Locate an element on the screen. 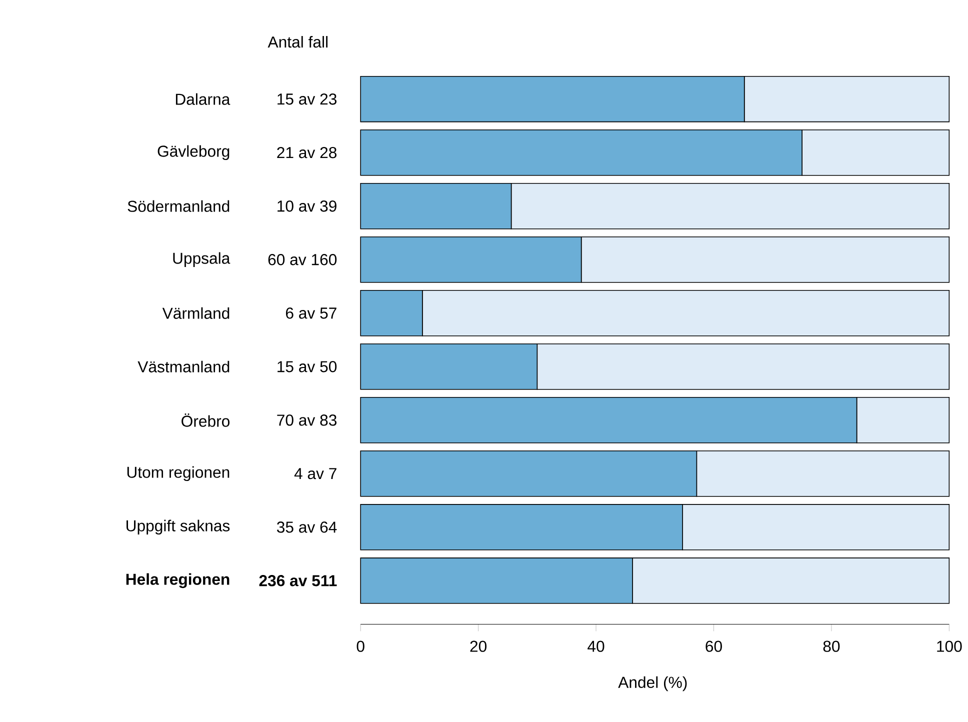 The height and width of the screenshot is (722, 968). text: Antal fall is located at coordinates (298, 42).